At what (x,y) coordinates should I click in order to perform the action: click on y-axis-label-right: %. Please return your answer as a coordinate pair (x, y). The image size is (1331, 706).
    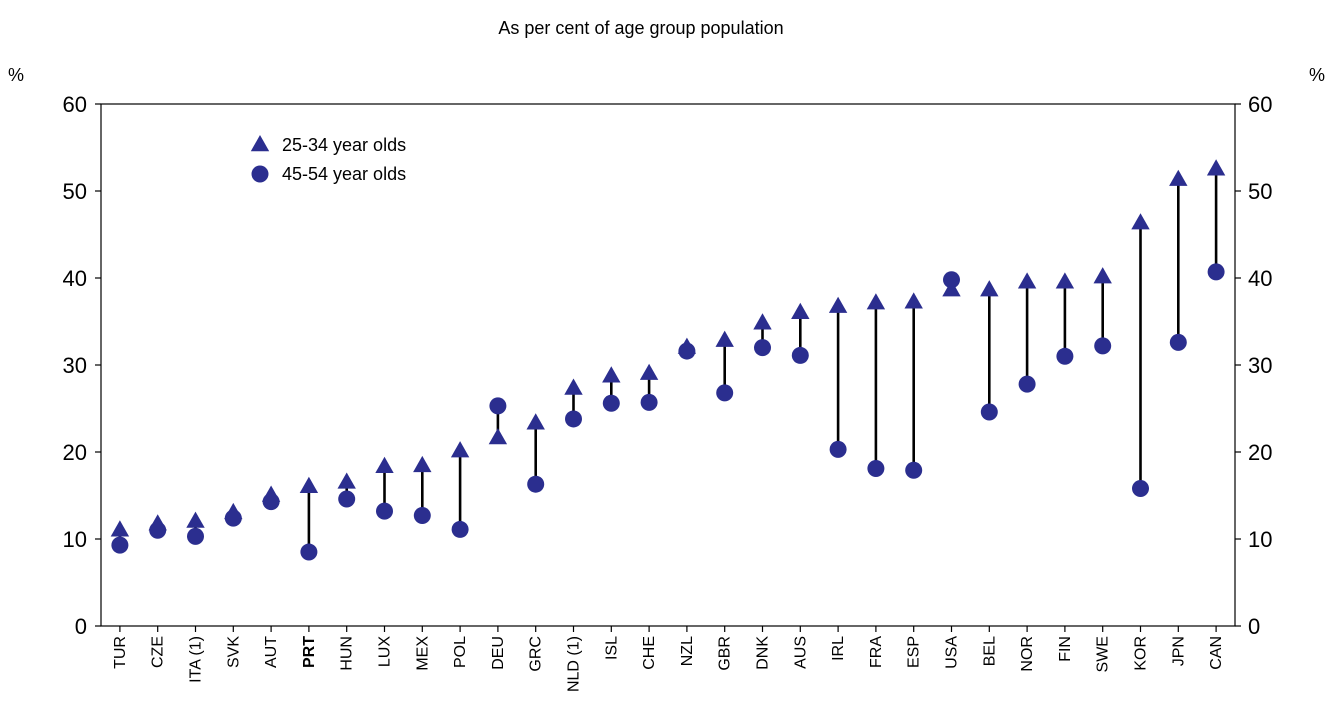
    Looking at the image, I should click on (1317, 75).